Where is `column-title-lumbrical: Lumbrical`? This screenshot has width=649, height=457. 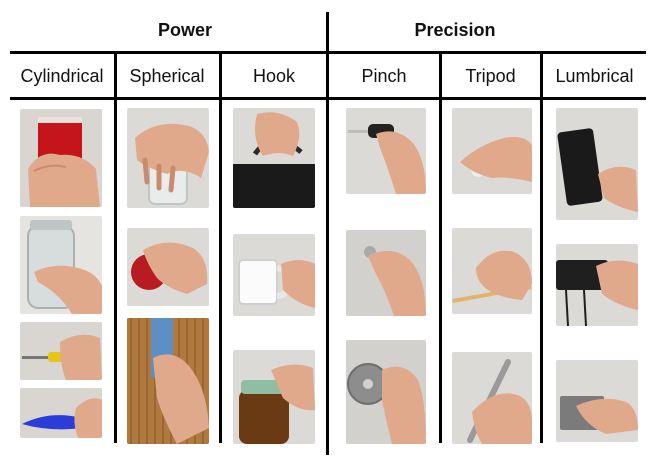
column-title-lumbrical: Lumbrical is located at coordinates (594, 76).